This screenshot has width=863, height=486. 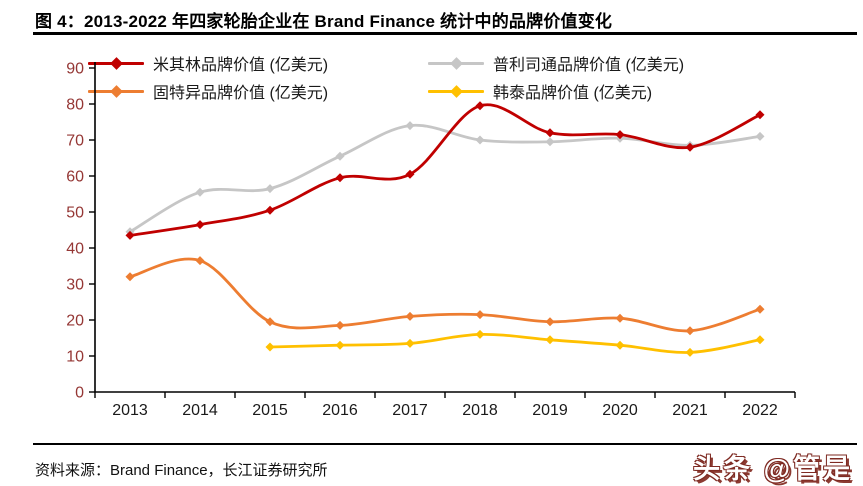 I want to click on legend-item-goodyear: 固特异品牌价值 (亿美元), so click(x=208, y=92).